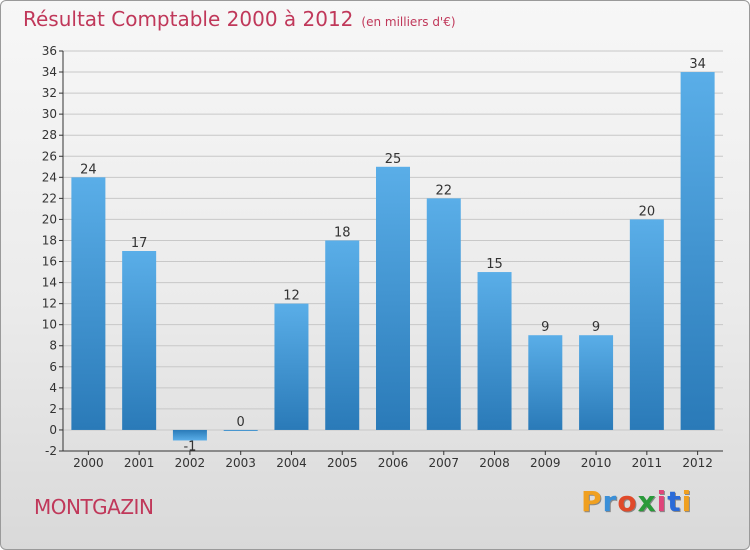 The image size is (750, 550). What do you see at coordinates (49, 240) in the screenshot?
I see `y-tick-label: 18` at bounding box center [49, 240].